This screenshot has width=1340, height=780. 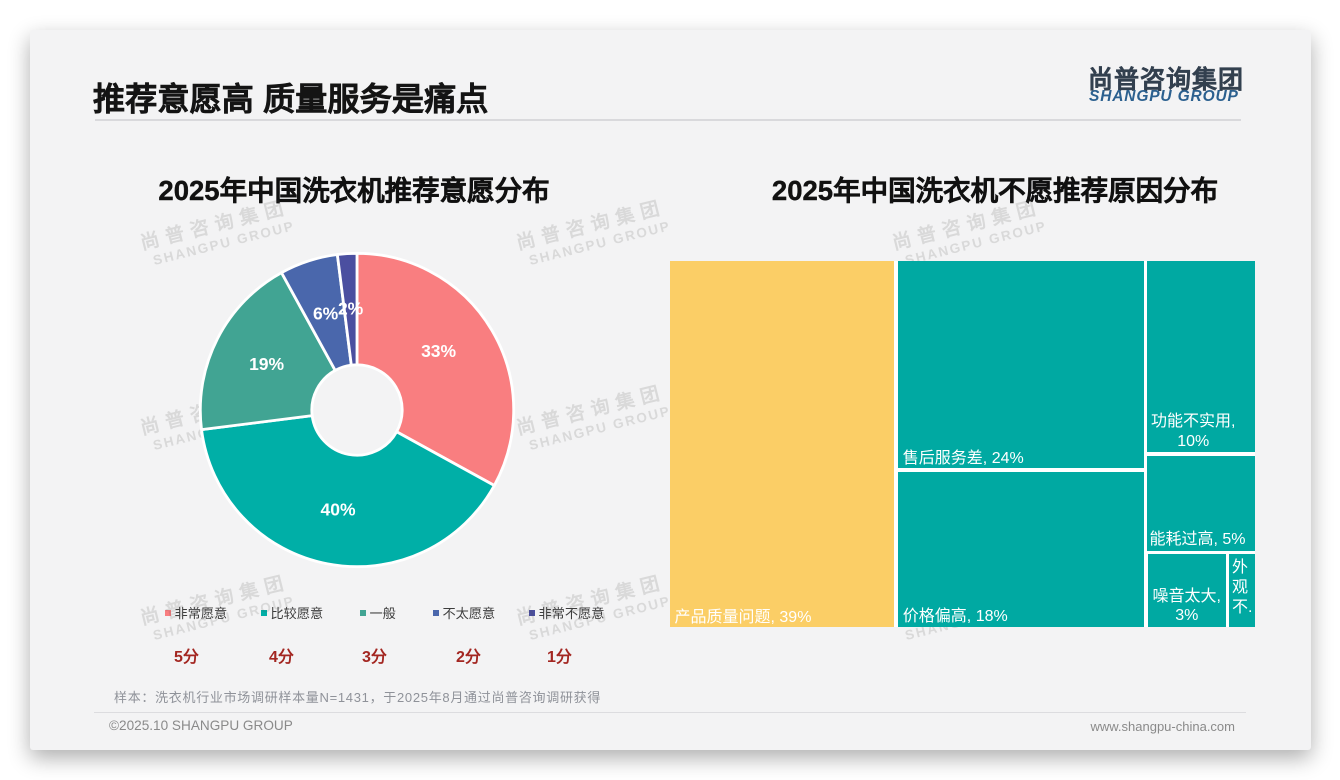 What do you see at coordinates (326, 314) in the screenshot?
I see `svg-text: 6%` at bounding box center [326, 314].